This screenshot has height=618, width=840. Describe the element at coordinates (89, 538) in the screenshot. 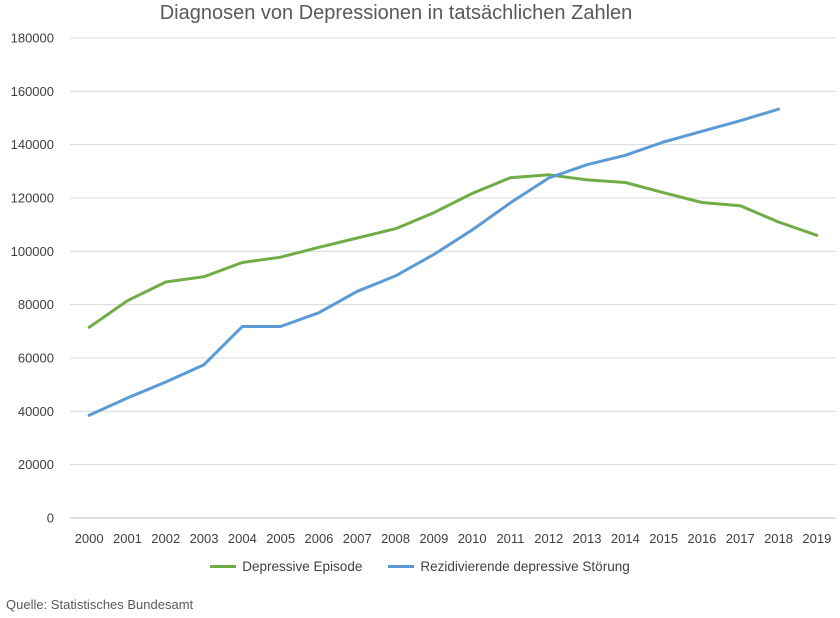

I see `x-tick-label: 2000` at that location.